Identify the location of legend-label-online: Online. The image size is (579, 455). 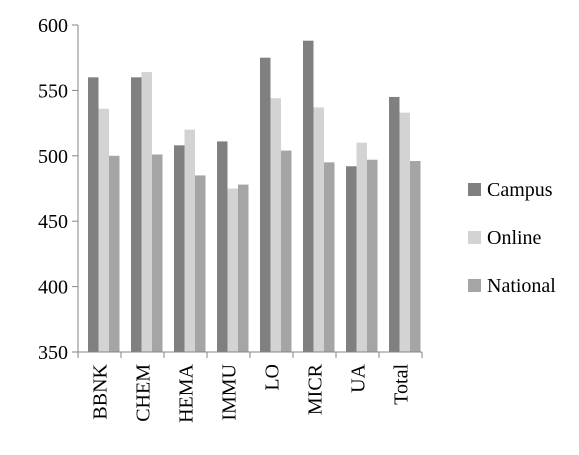
(514, 238).